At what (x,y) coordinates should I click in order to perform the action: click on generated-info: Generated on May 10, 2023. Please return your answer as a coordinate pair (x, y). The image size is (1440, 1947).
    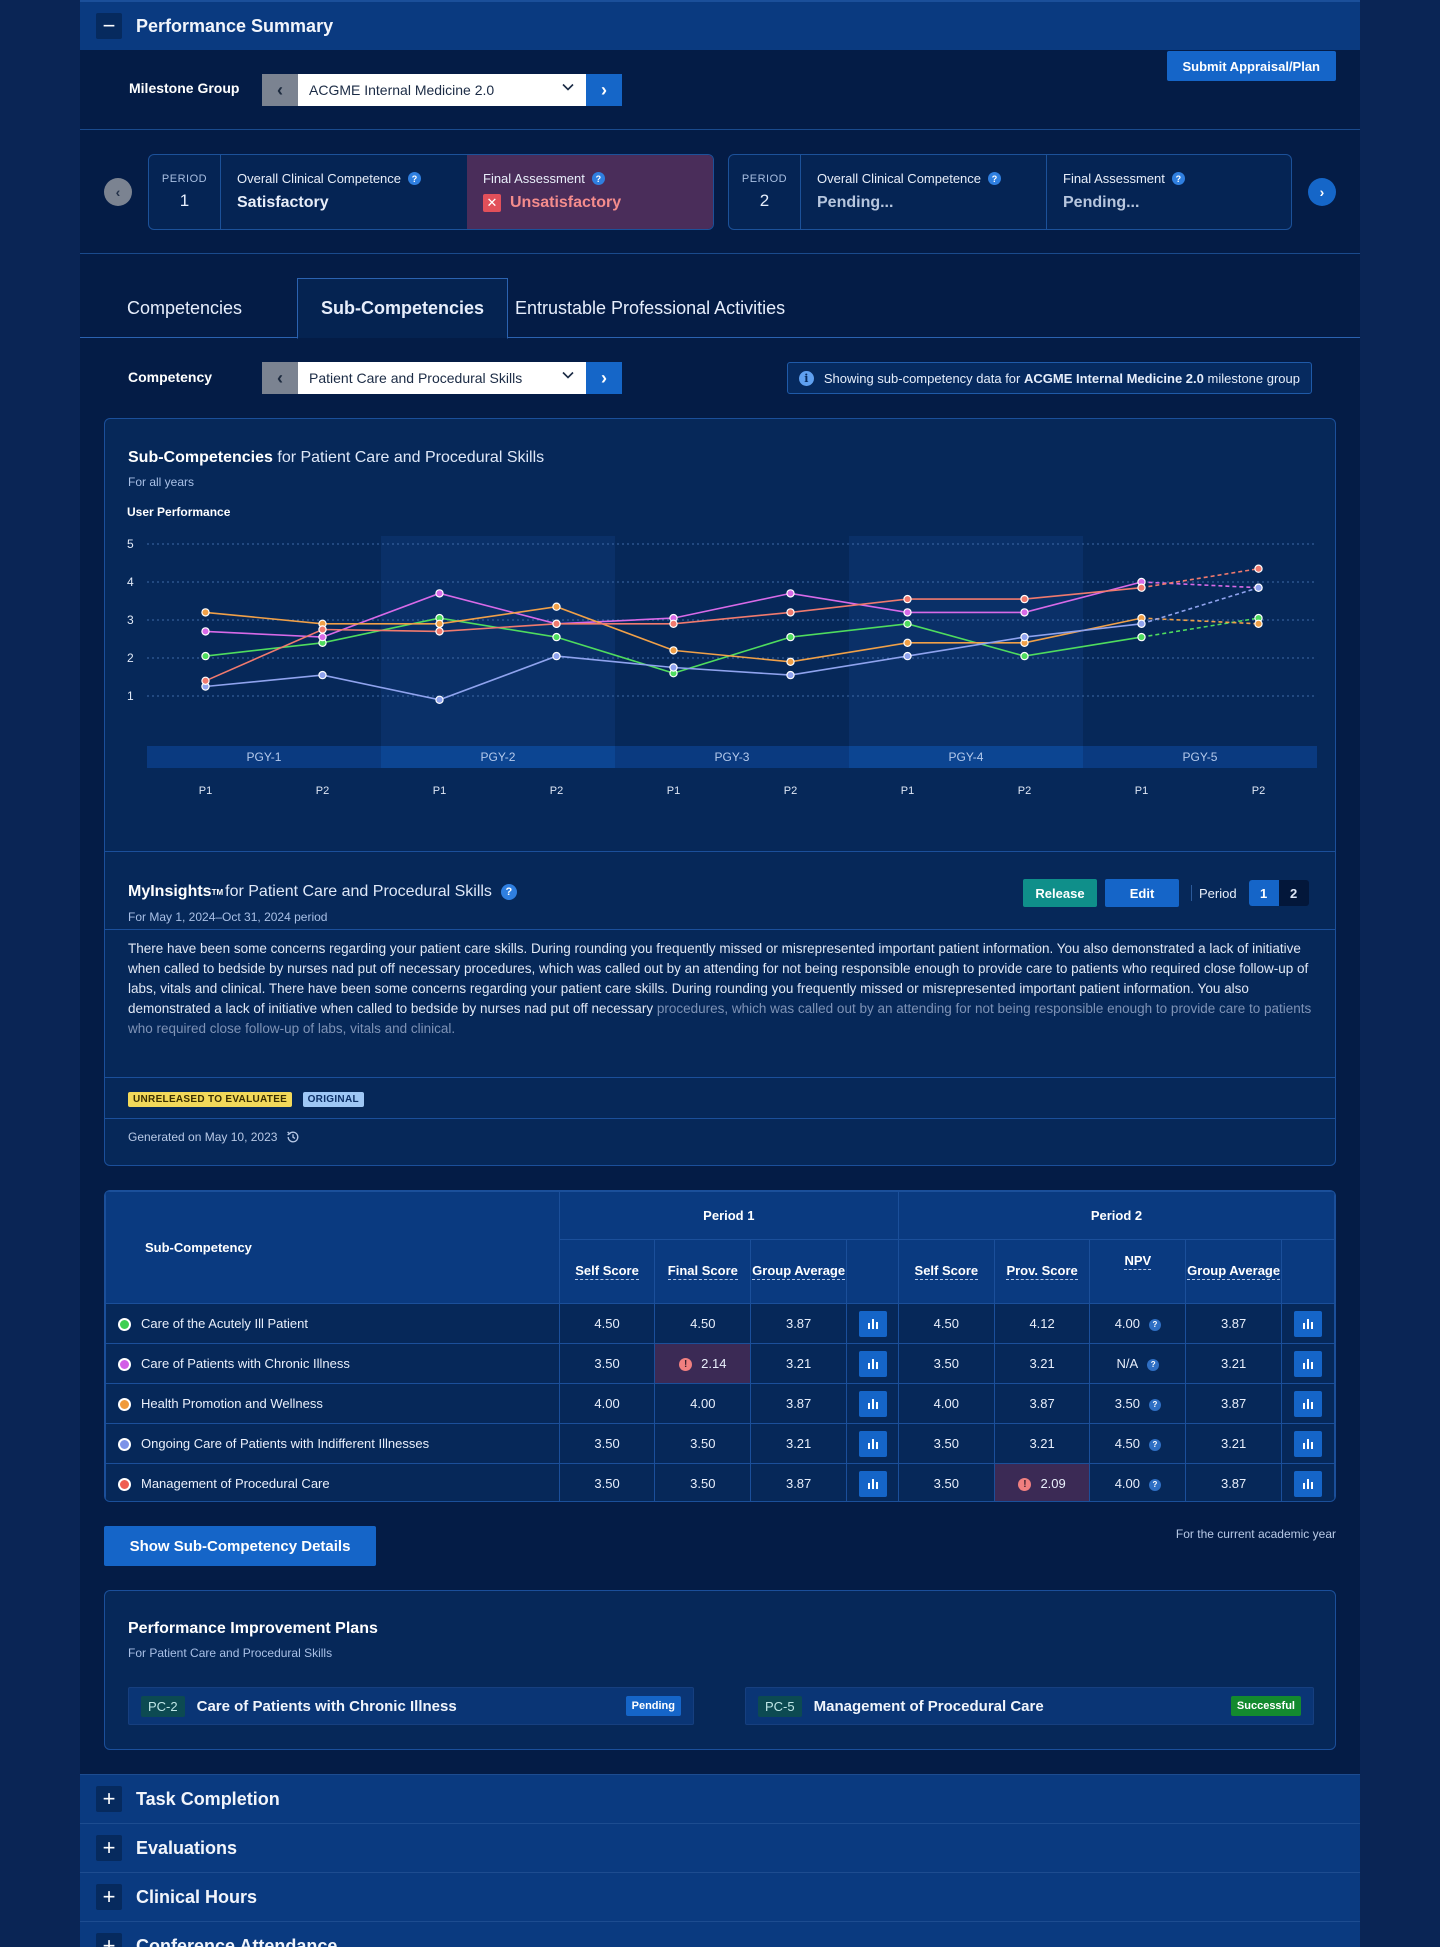
    Looking at the image, I should click on (214, 1137).